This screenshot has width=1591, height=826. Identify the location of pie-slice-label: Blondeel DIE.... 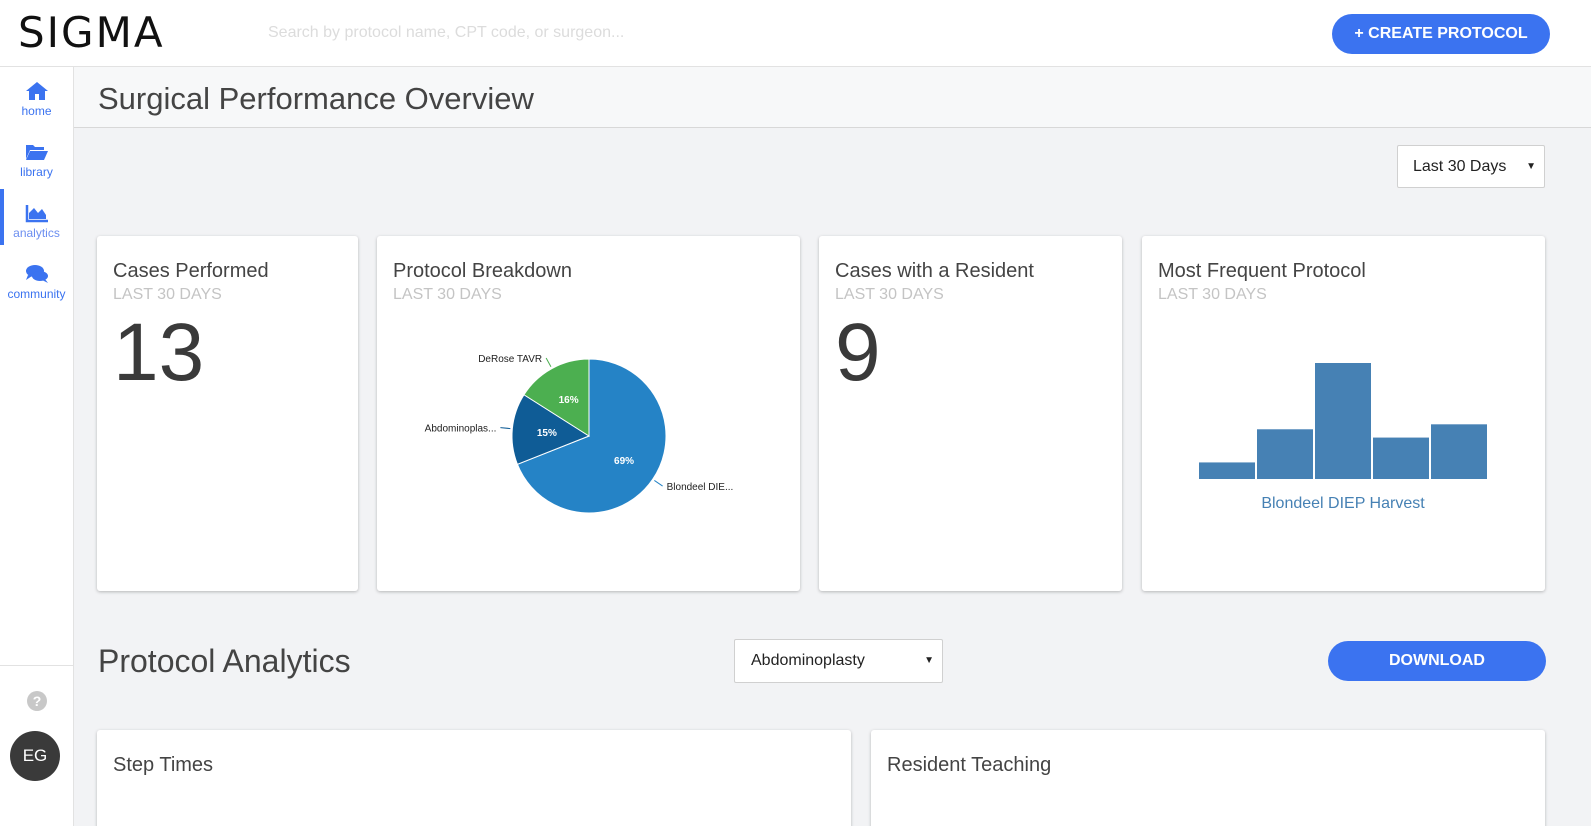
(700, 487).